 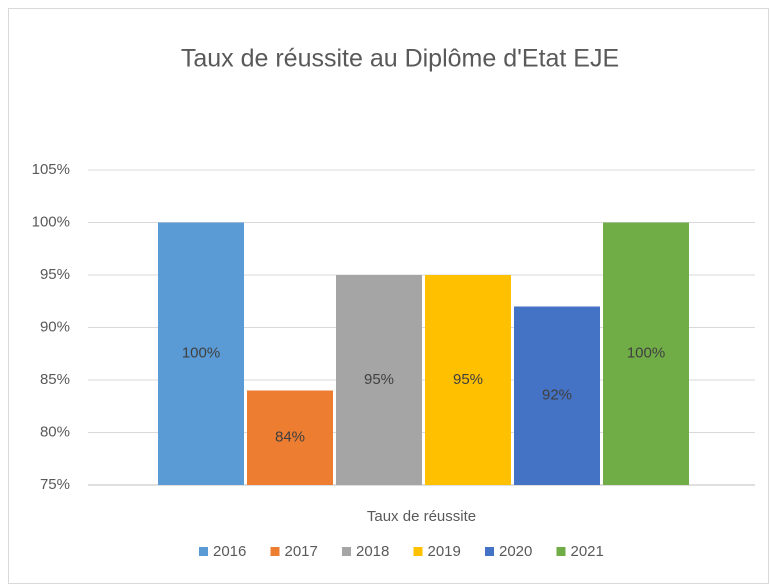 I want to click on legend-label: 2019, so click(x=444, y=551).